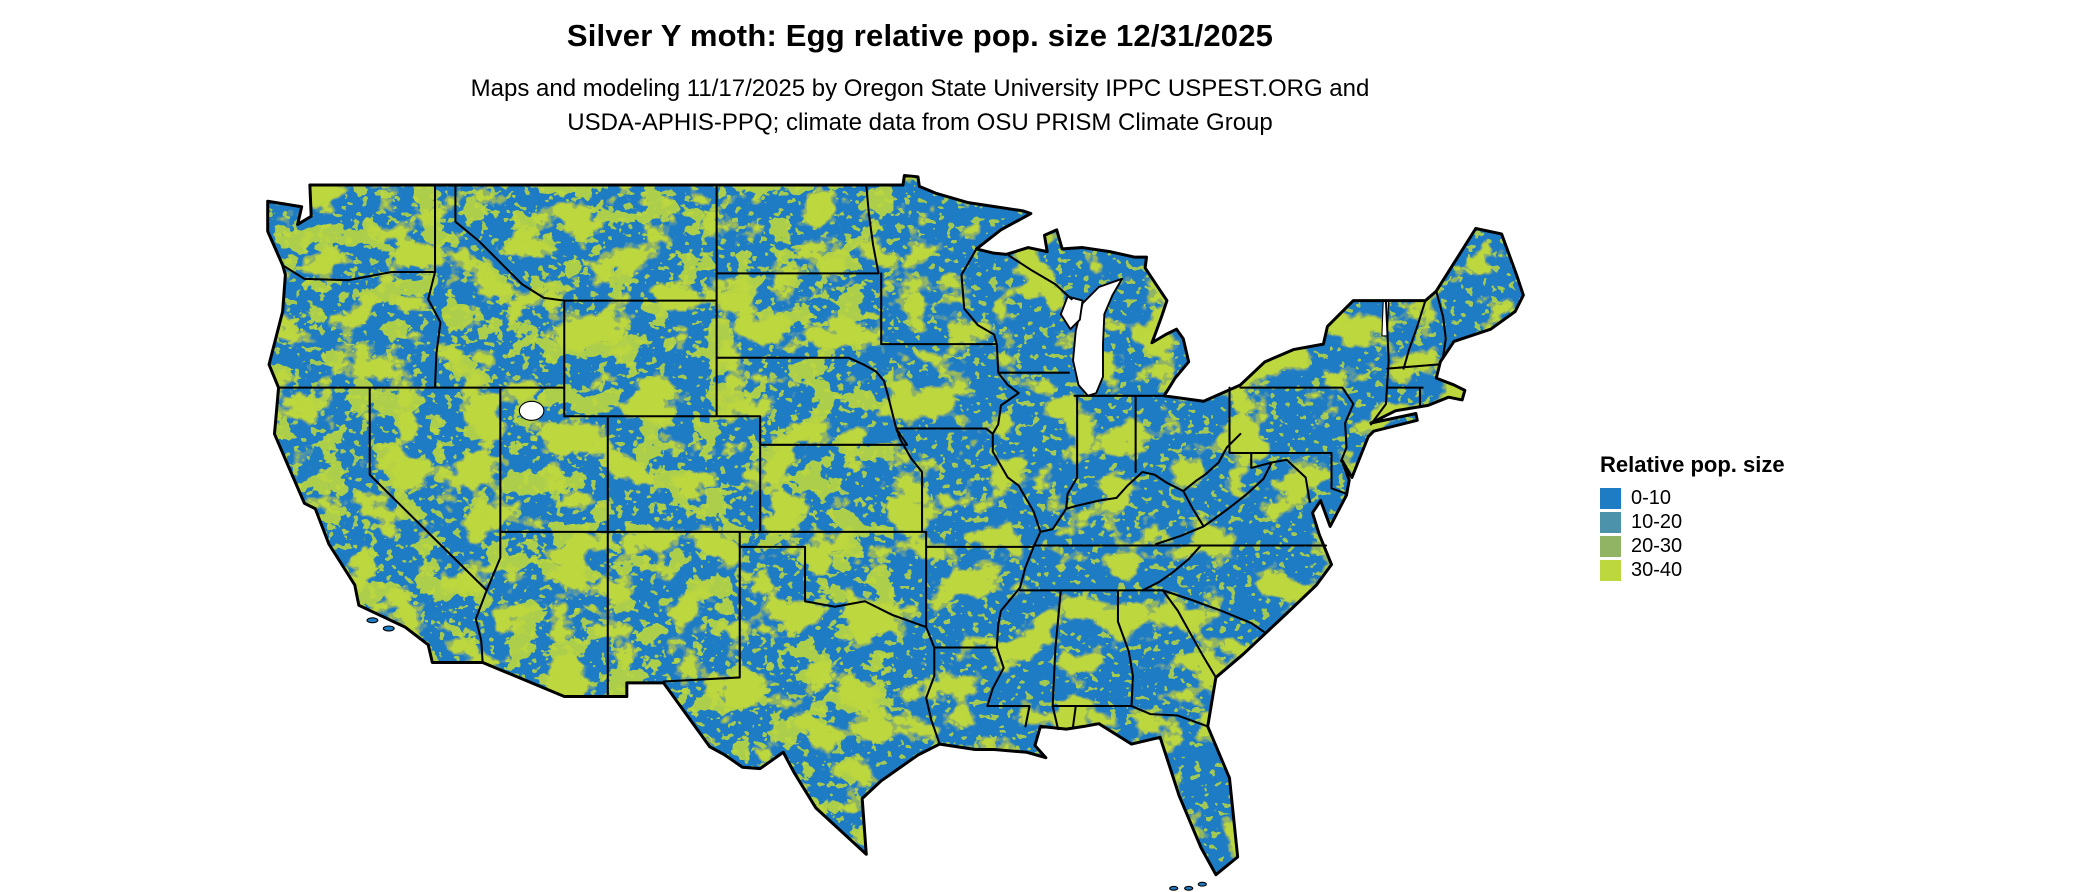 The width and height of the screenshot is (2100, 892). Describe the element at coordinates (1657, 522) in the screenshot. I see `legend-label-10-20: 10-20` at that location.